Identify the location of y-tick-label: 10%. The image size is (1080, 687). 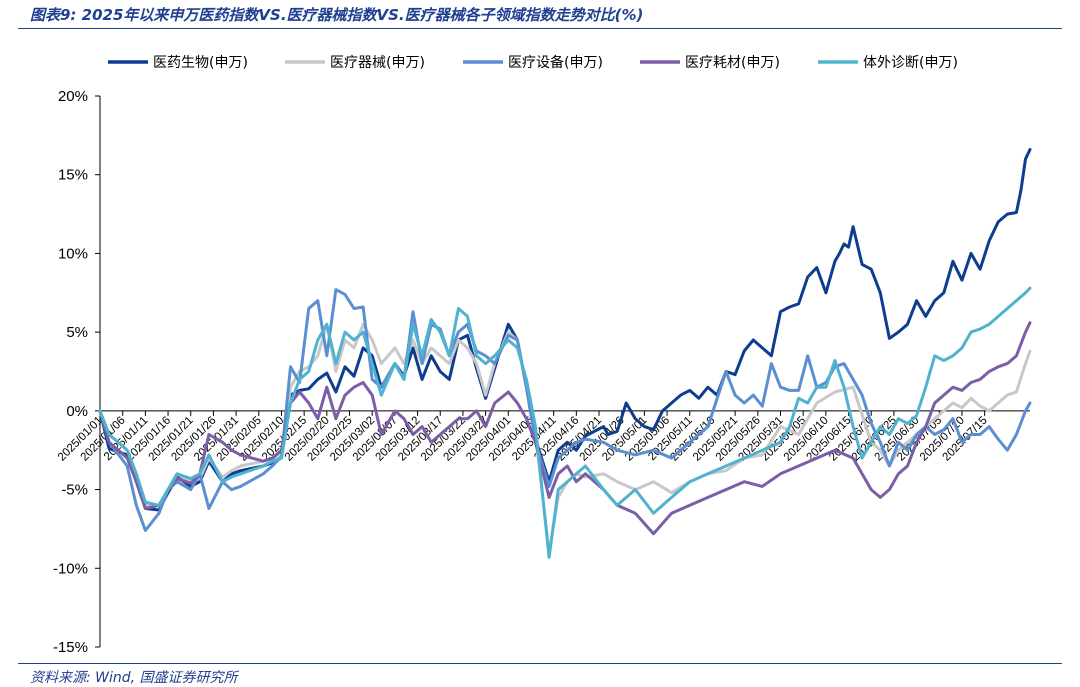
(73, 253).